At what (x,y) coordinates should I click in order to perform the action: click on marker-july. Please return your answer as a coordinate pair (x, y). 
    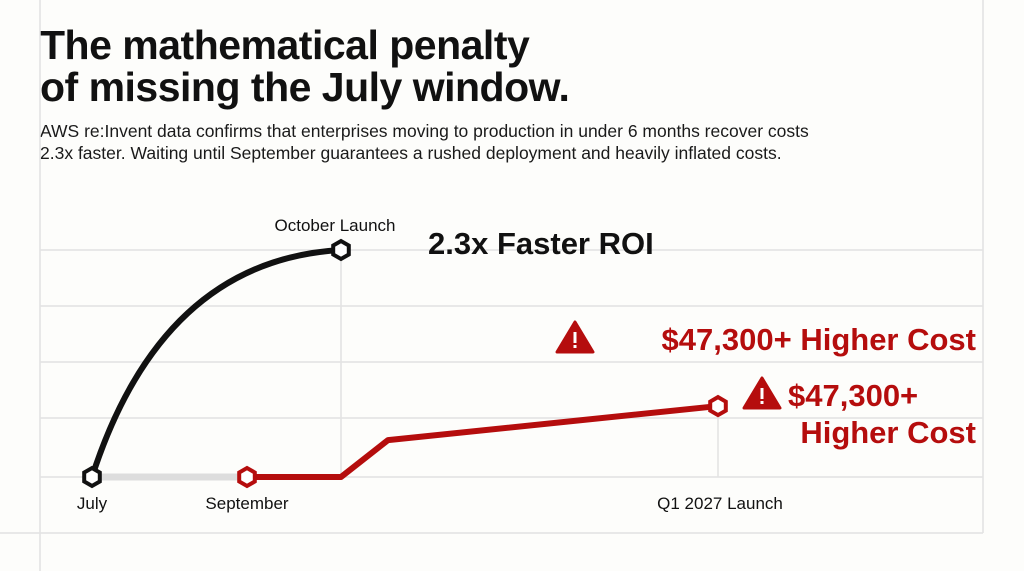
    Looking at the image, I should click on (92, 477).